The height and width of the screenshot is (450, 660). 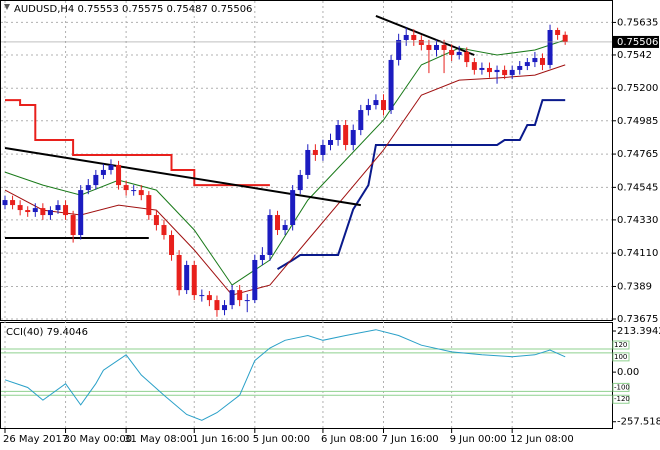 I want to click on y-tick-label: 0.7542, so click(x=634, y=55).